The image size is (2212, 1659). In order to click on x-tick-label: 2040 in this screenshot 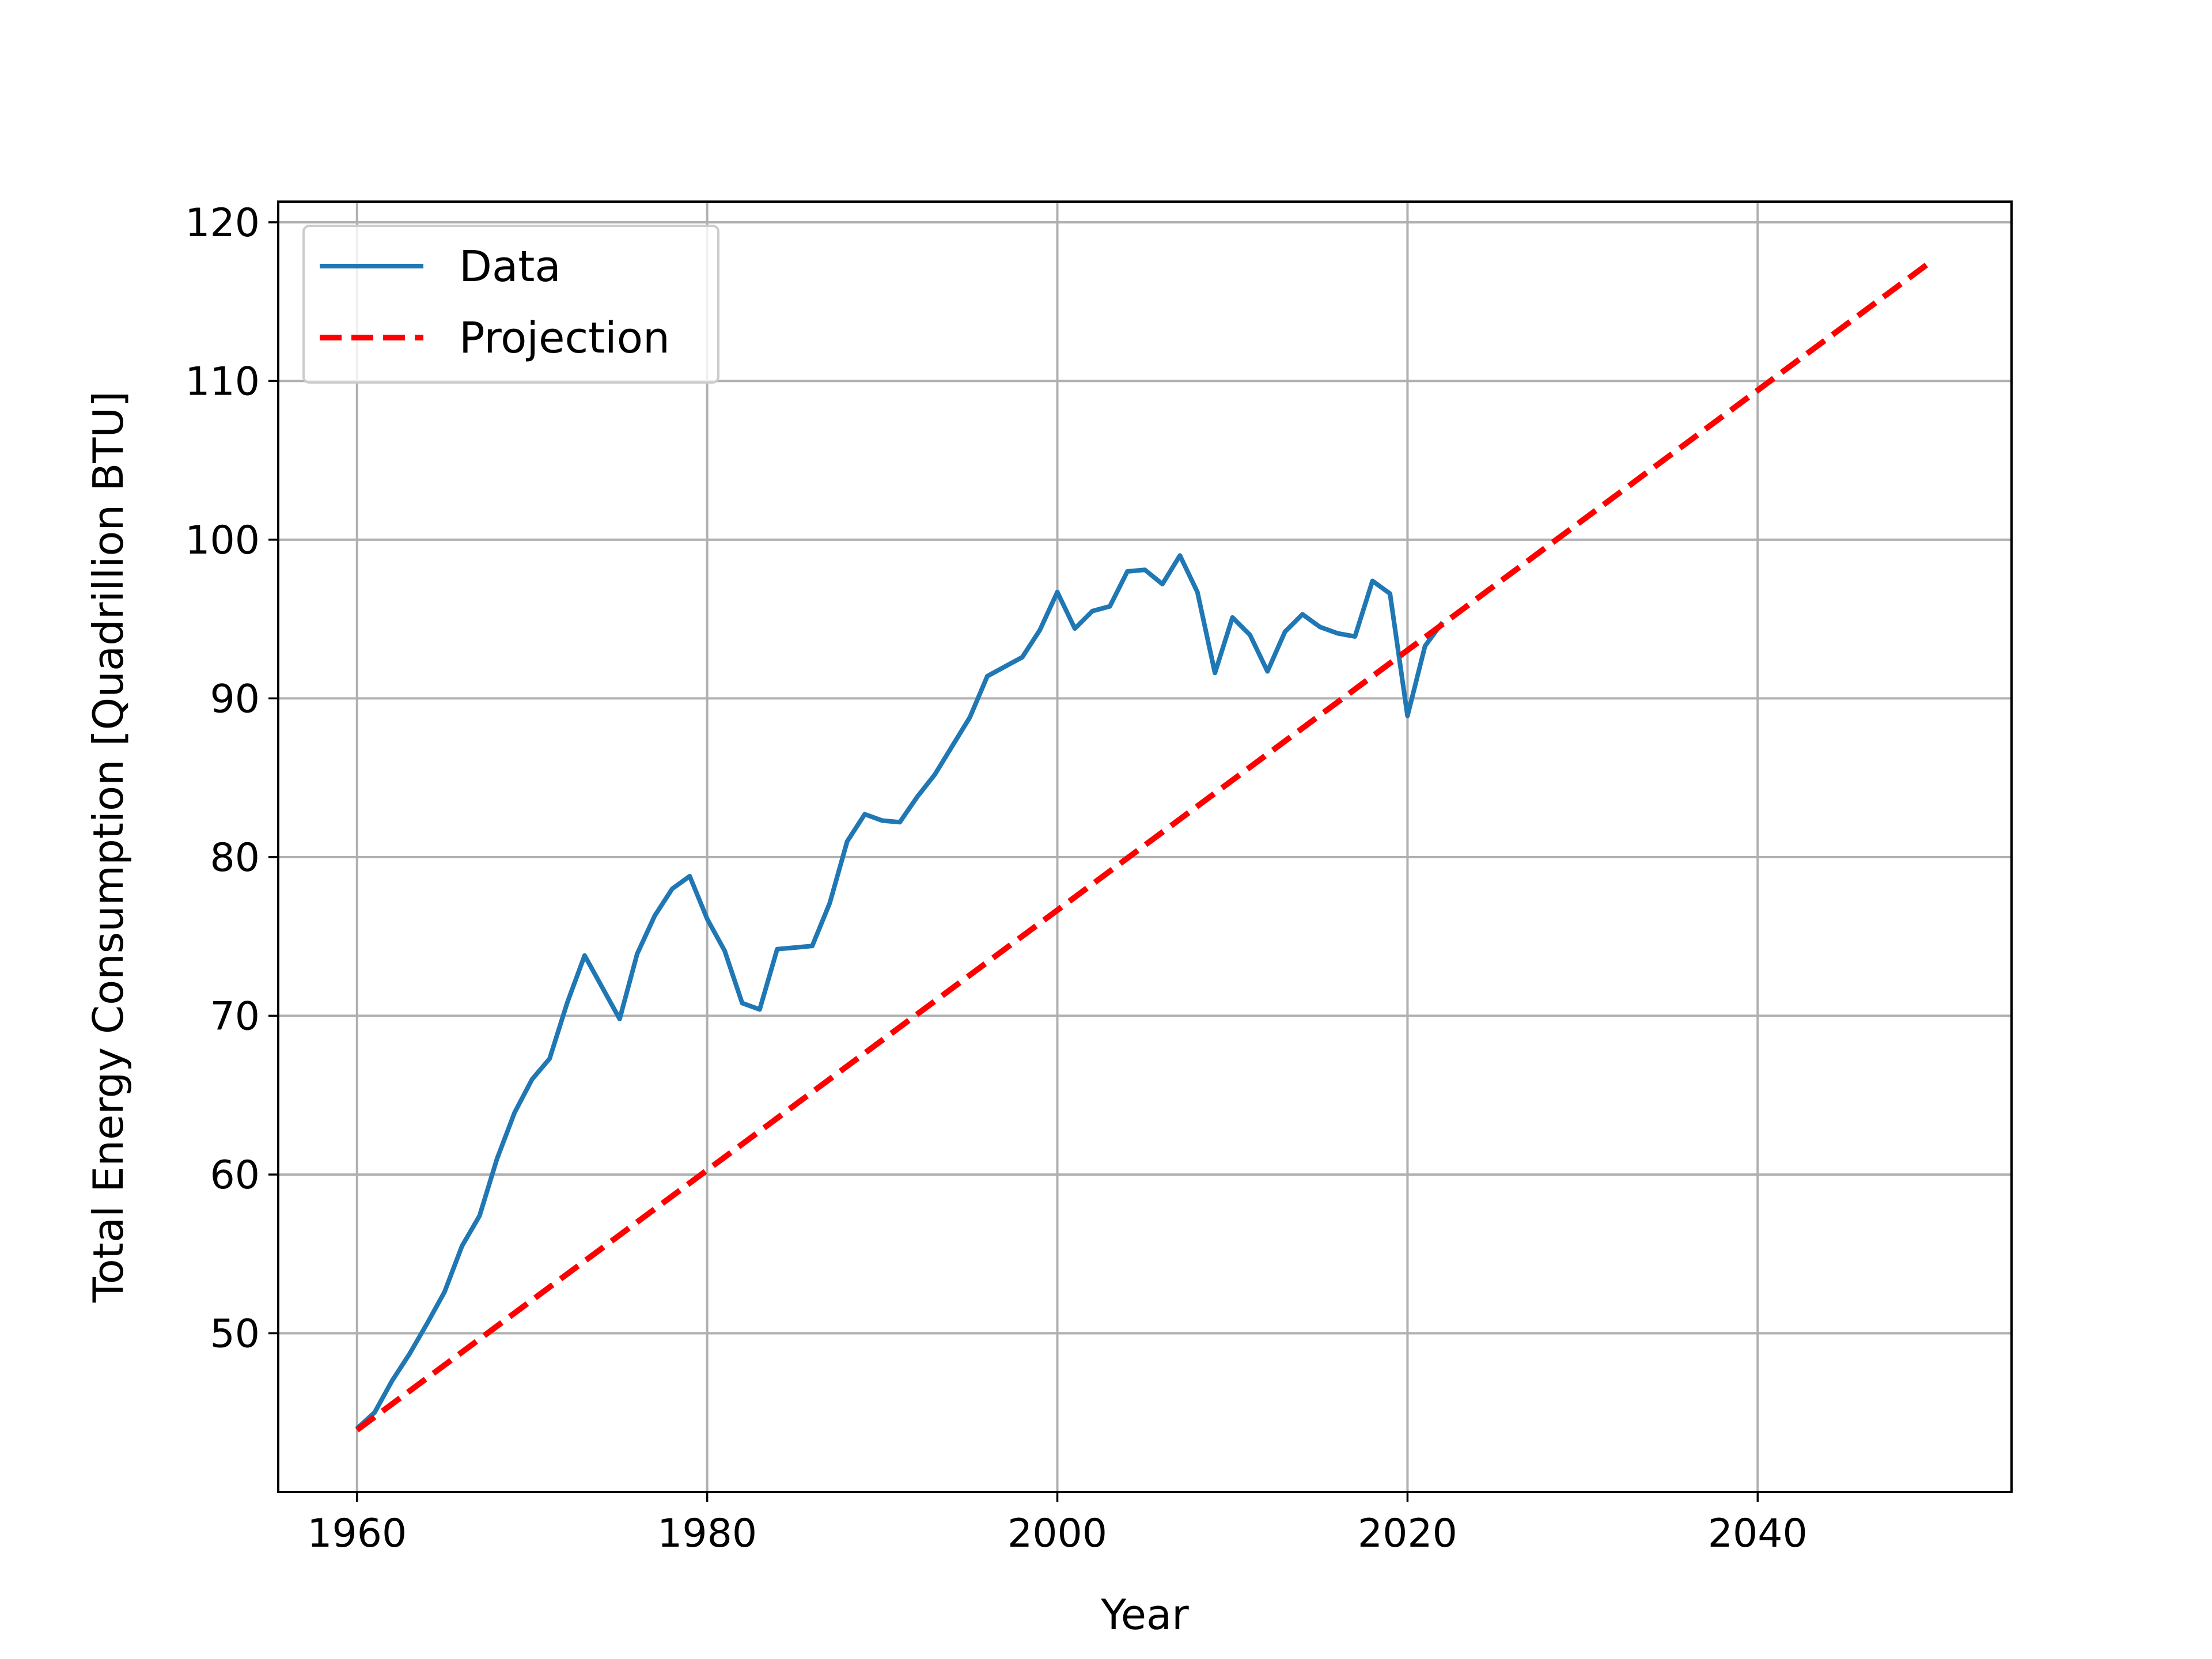, I will do `click(1758, 1533)`.